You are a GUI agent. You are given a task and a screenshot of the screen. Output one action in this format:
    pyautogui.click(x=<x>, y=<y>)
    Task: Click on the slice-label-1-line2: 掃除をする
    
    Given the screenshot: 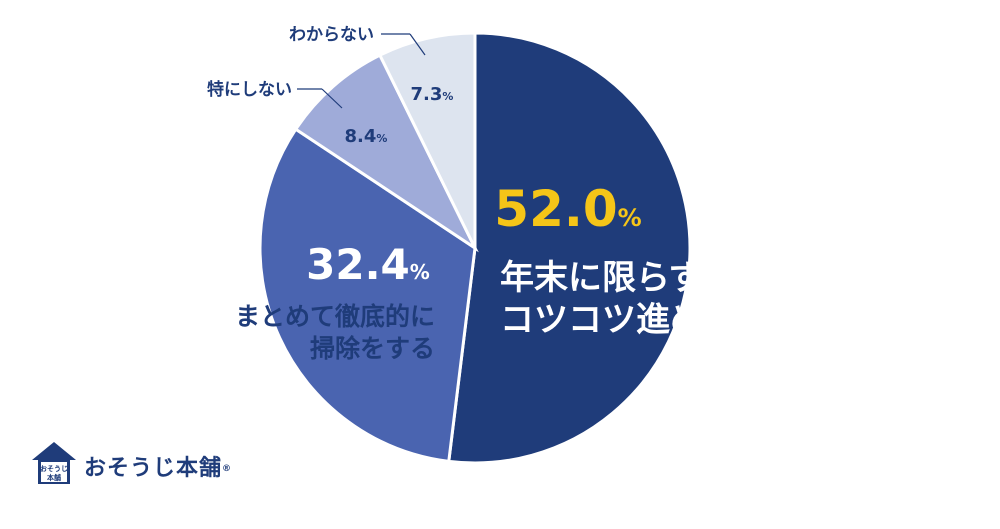 What is the action you would take?
    pyautogui.click(x=372, y=348)
    